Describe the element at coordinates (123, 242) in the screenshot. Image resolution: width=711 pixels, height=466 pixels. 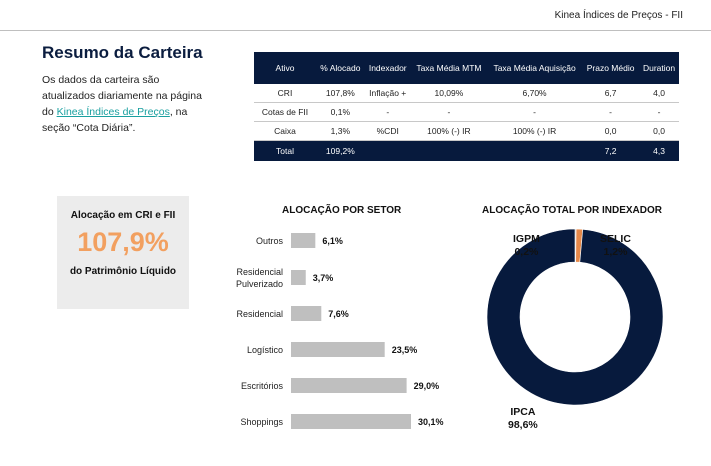
I see `kpi-value: 107,9%` at that location.